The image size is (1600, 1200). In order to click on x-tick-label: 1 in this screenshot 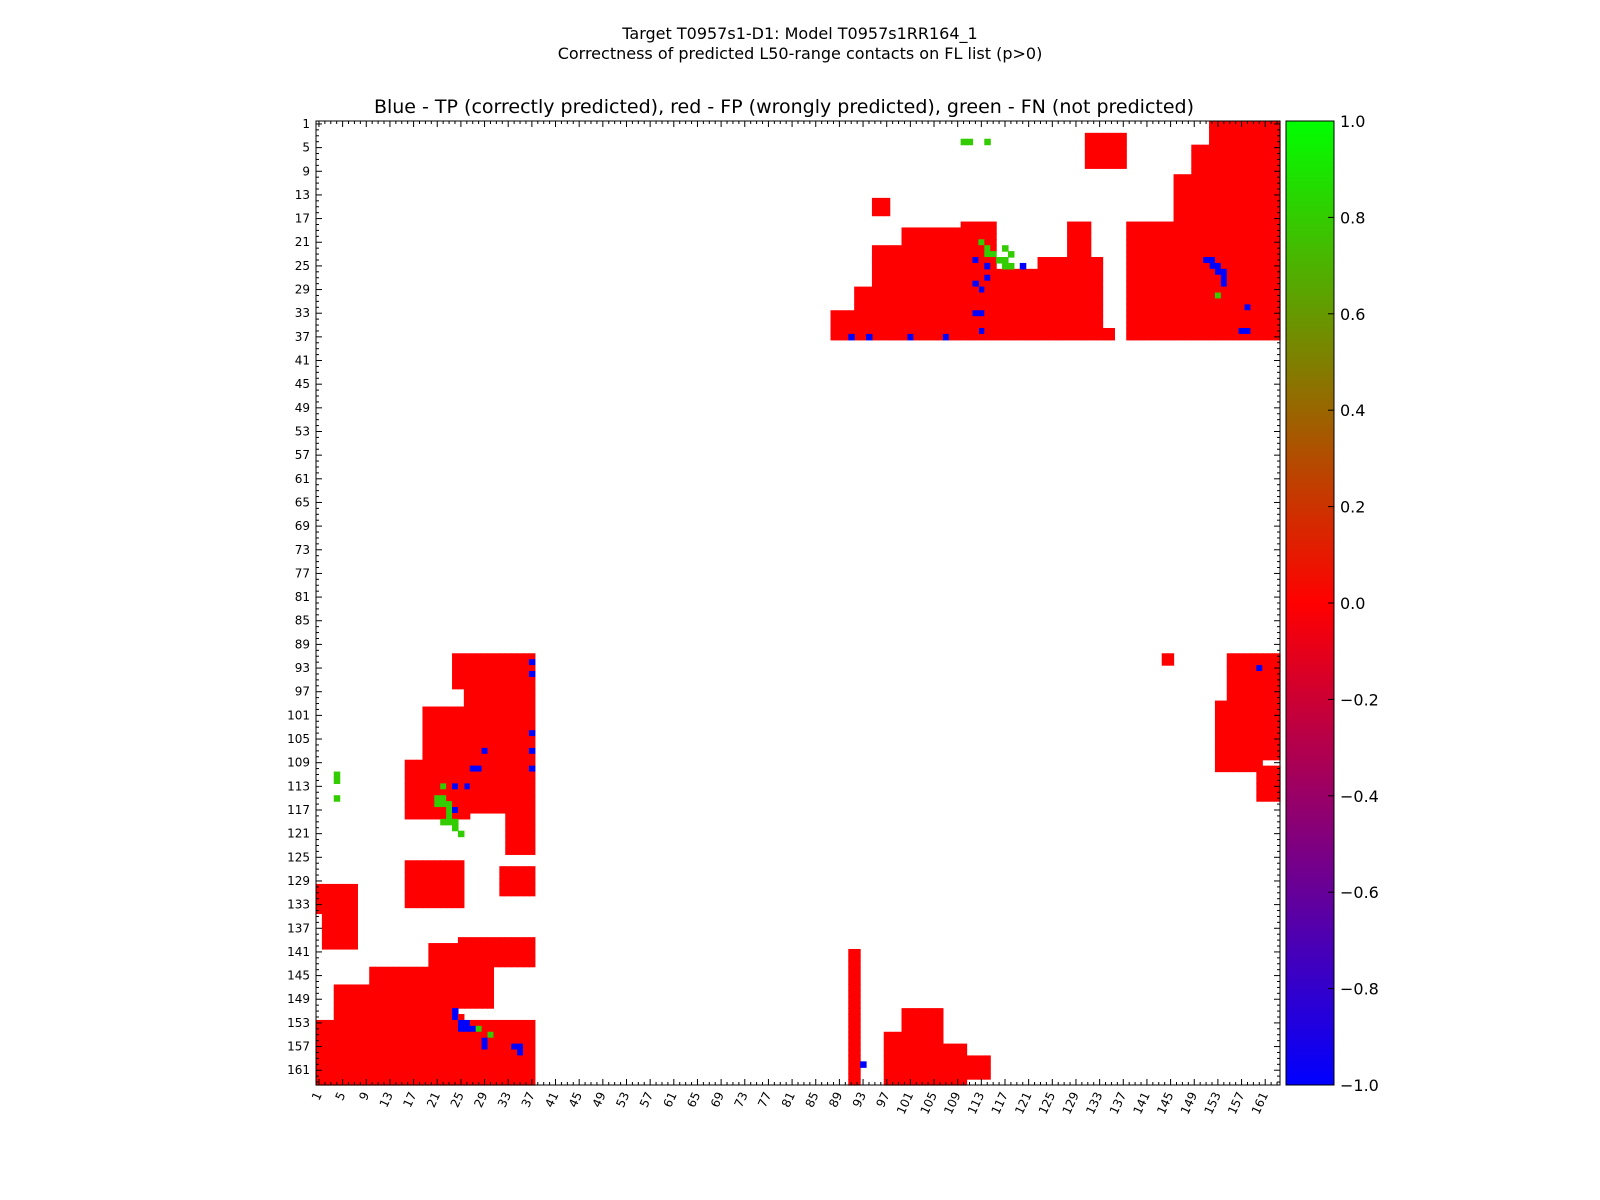, I will do `click(317, 1096)`.